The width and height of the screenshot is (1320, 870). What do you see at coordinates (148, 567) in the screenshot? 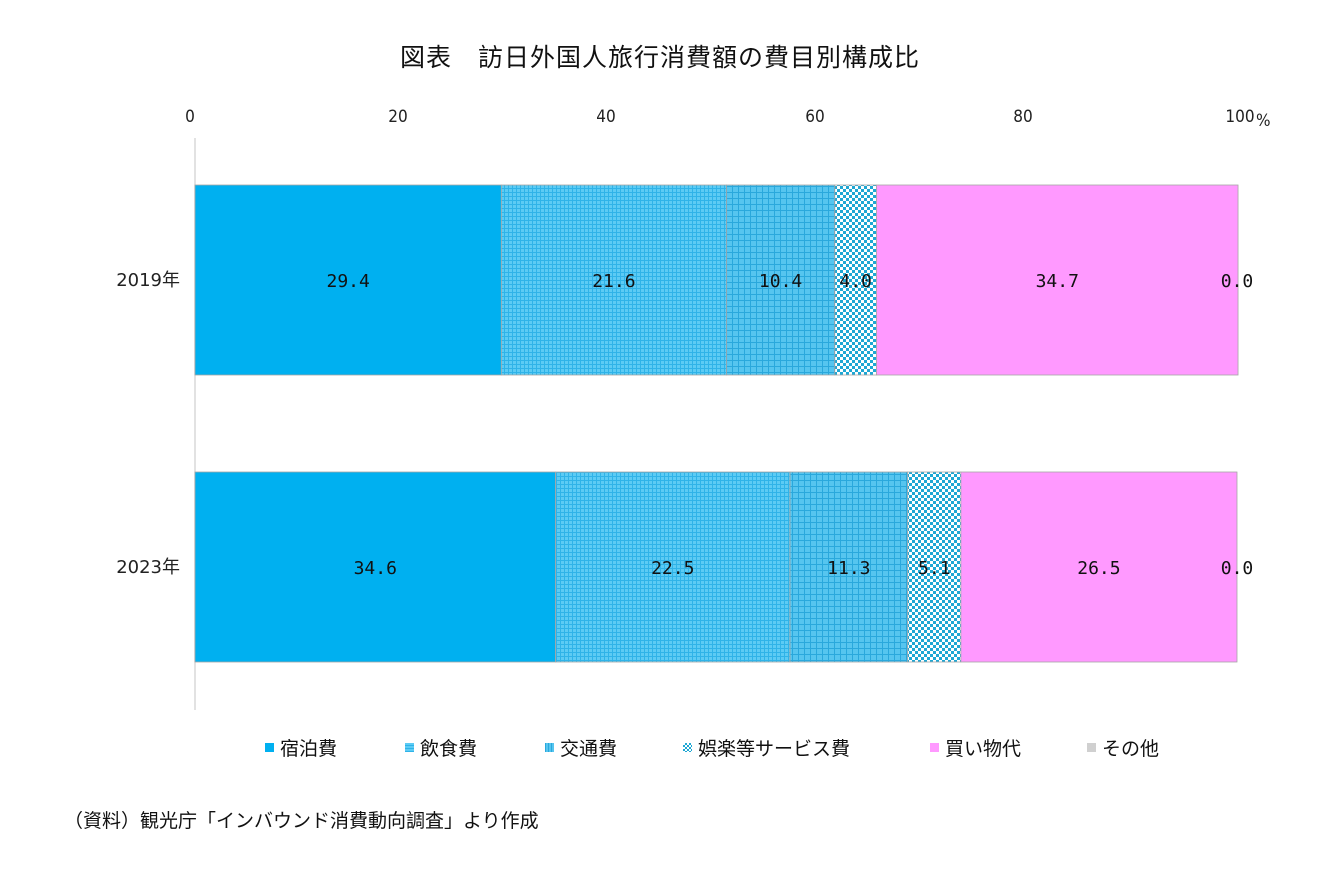
I see `category-label: 2023年` at bounding box center [148, 567].